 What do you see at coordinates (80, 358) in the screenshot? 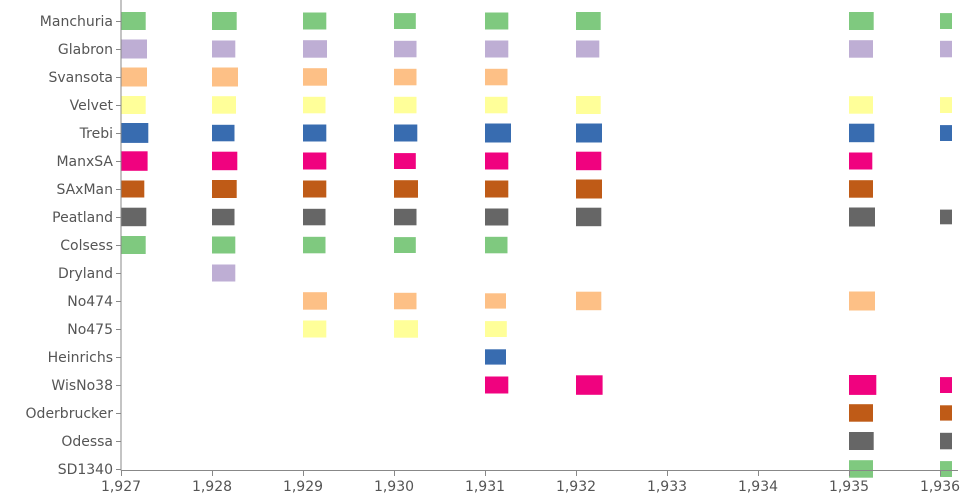
I see `y-tick-label-heinrichs: Heinrichs` at bounding box center [80, 358].